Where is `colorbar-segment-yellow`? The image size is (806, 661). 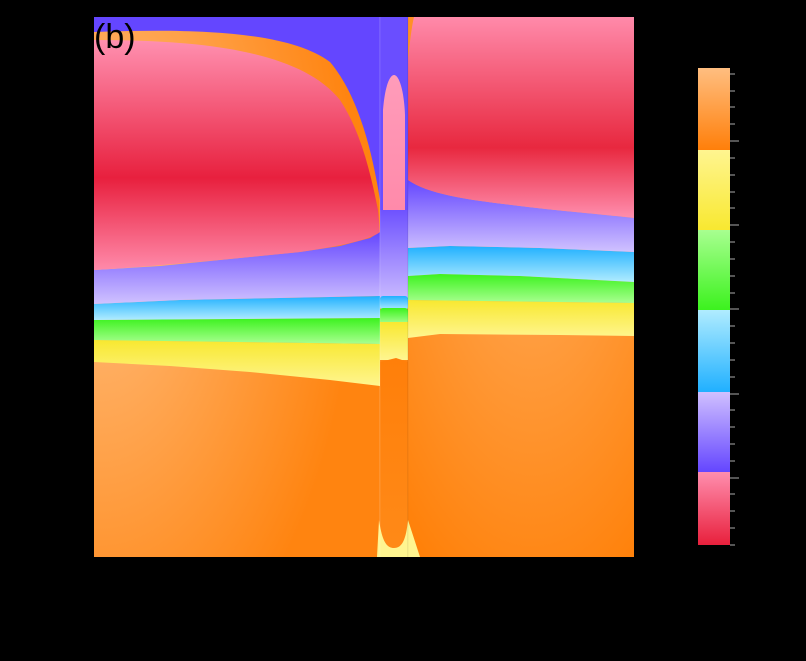
colorbar-segment-yellow is located at coordinates (714, 190).